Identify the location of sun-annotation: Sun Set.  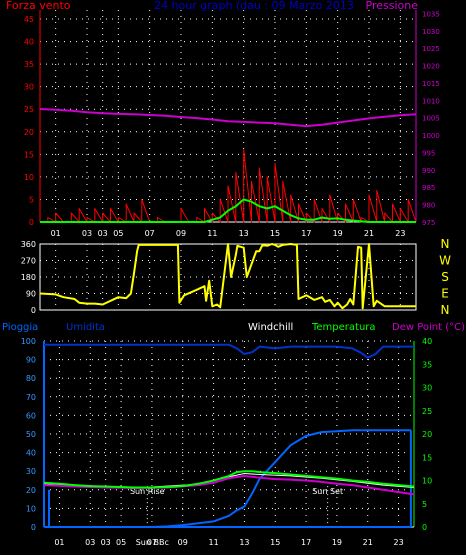
(327, 491).